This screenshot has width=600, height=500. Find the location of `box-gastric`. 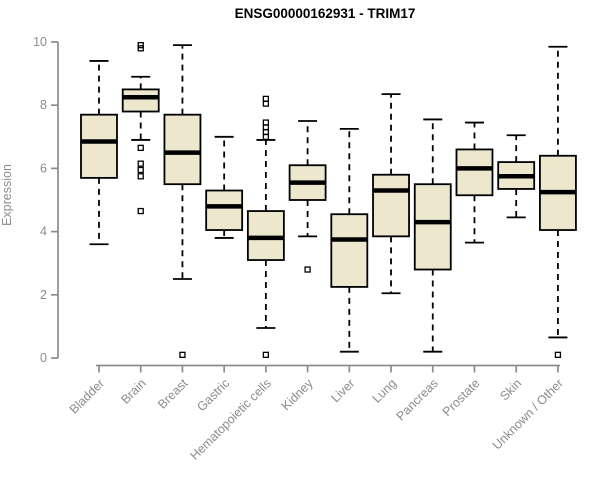

box-gastric is located at coordinates (224, 187).